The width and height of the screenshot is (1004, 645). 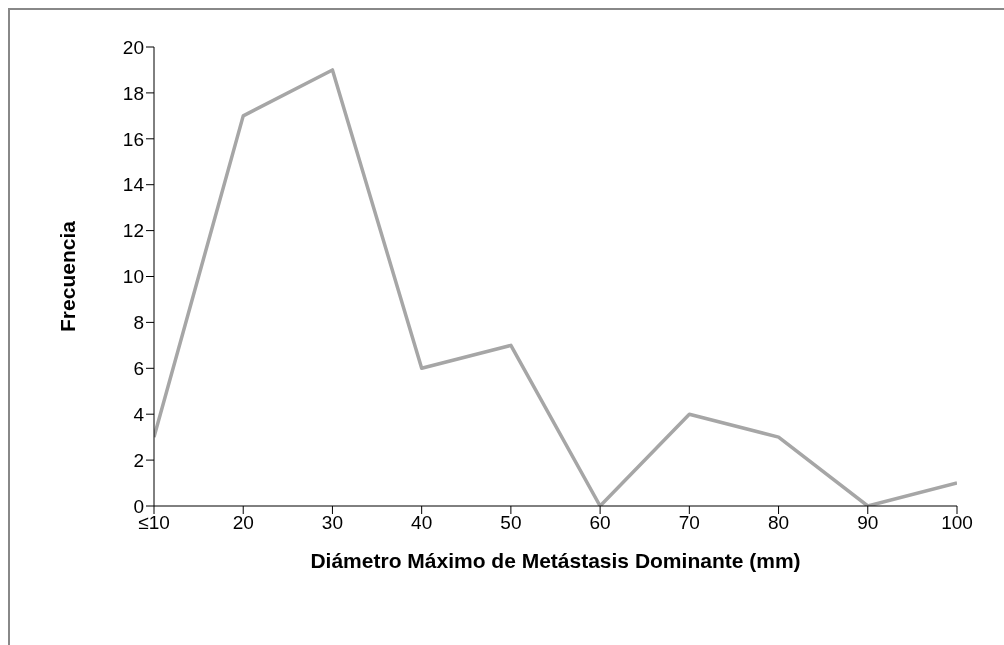 I want to click on y-tick-label: 16, so click(x=133, y=139).